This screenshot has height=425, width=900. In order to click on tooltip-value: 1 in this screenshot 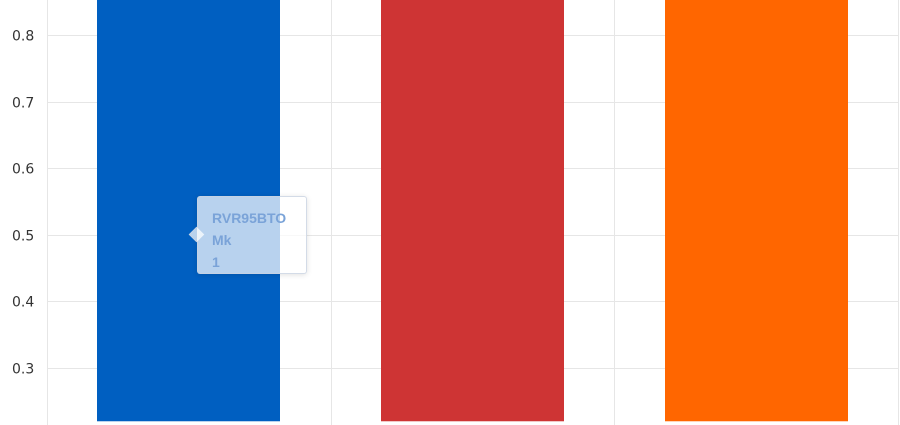, I will do `click(216, 262)`.